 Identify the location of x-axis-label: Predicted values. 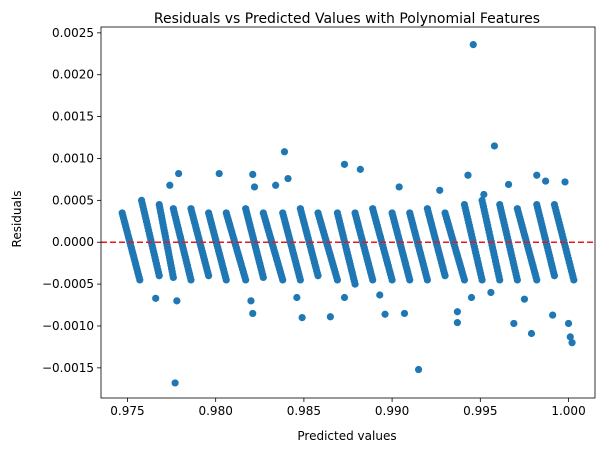
(346, 436).